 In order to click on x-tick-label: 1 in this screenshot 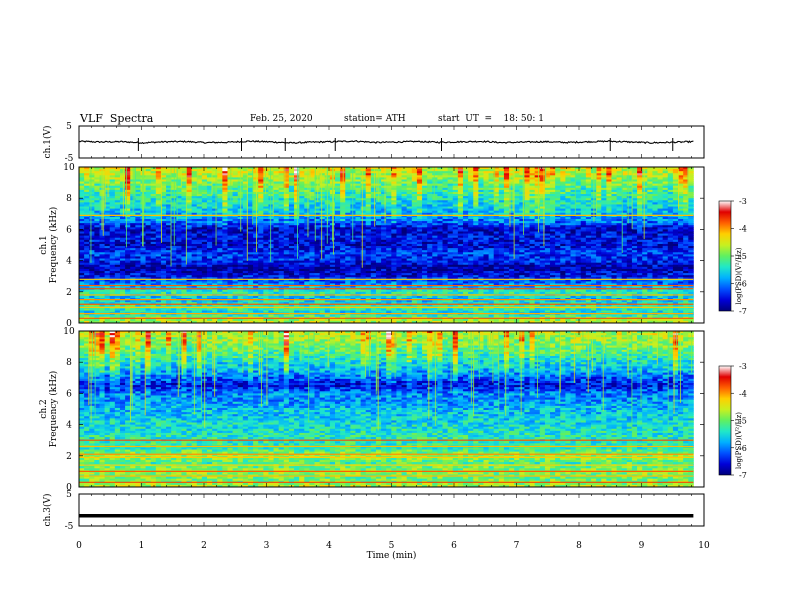, I will do `click(142, 546)`.